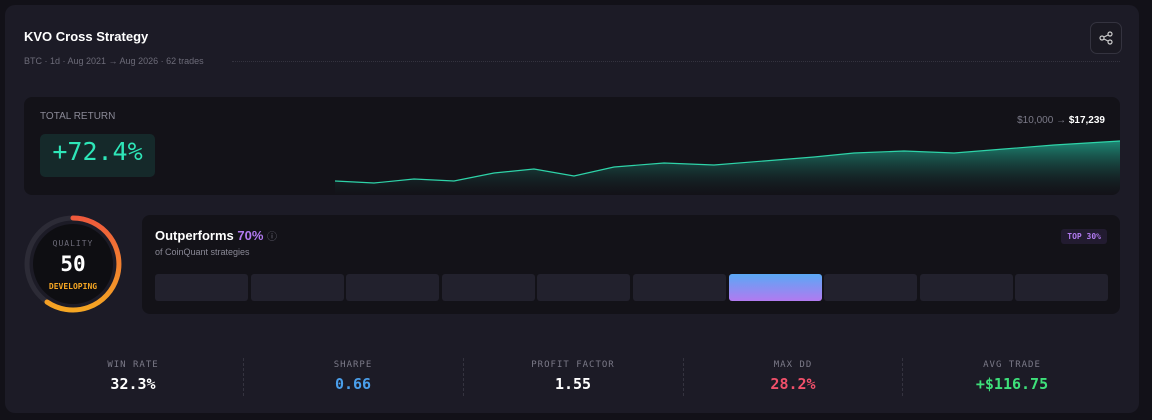 This screenshot has height=420, width=1152. What do you see at coordinates (1012, 365) in the screenshot?
I see `stat-label: AVG TRADE` at bounding box center [1012, 365].